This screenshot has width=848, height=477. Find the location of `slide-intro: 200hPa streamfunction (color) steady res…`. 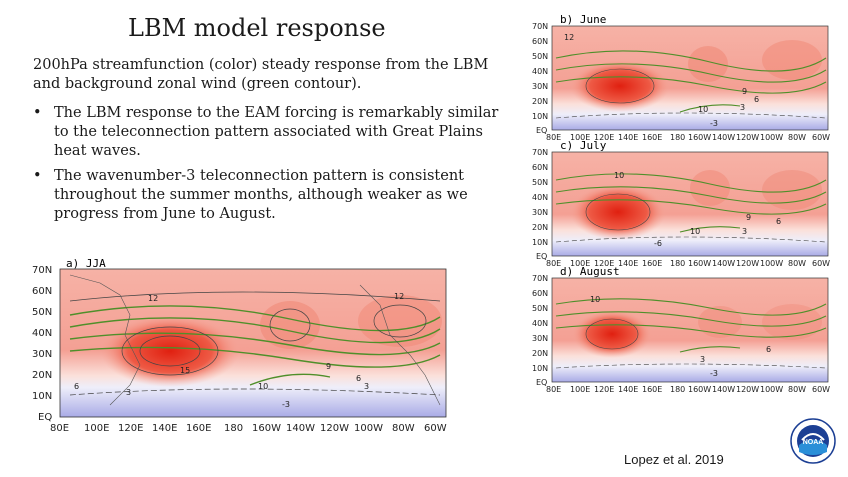

slide-intro: 200hPa streamfunction (color) steady res… is located at coordinates (261, 74).